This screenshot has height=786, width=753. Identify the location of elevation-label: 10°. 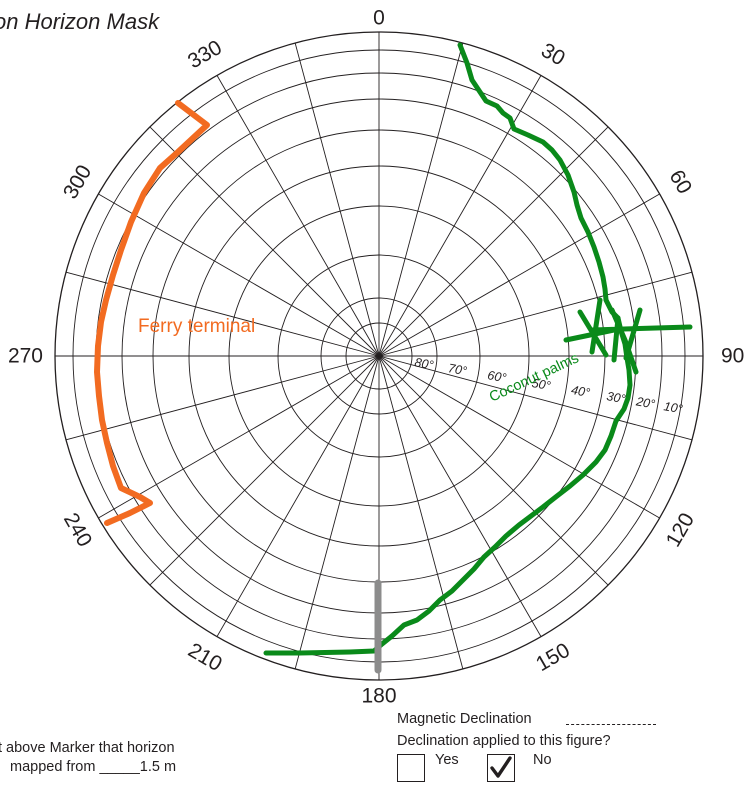
(673, 407).